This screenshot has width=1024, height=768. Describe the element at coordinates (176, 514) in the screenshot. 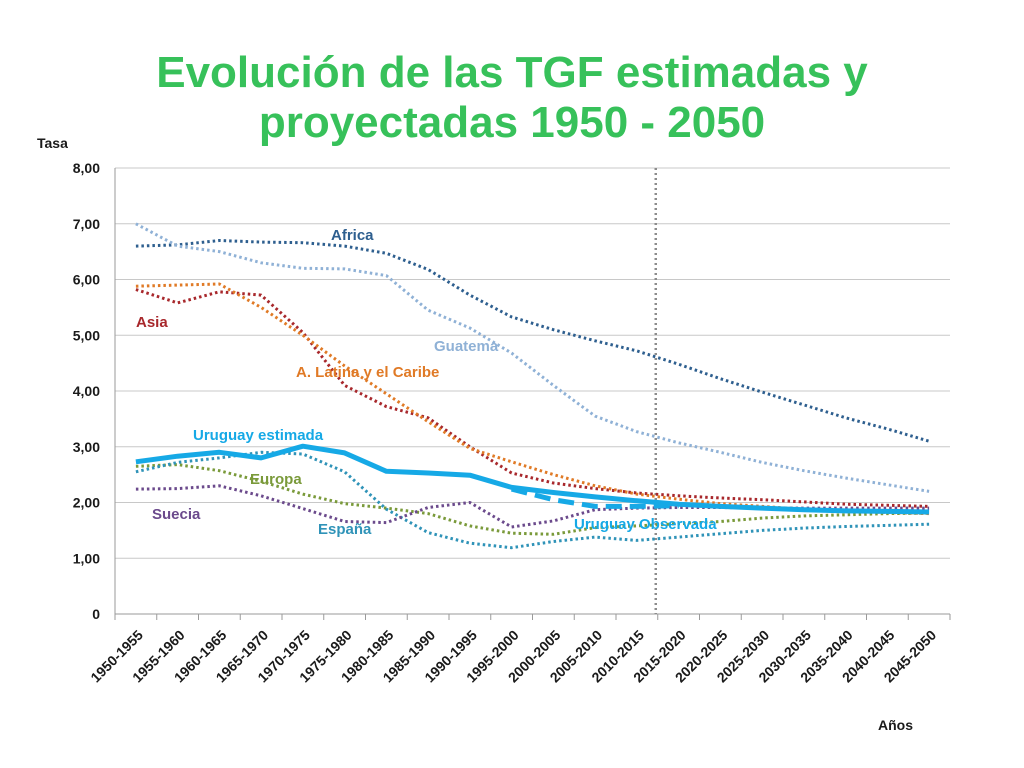

I see `series-label: Suecia` at that location.